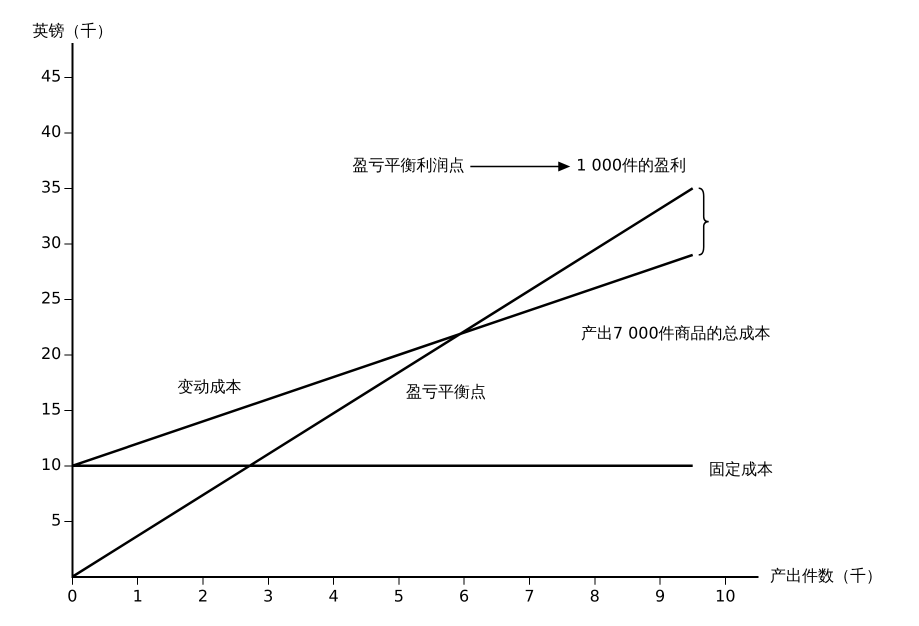 The width and height of the screenshot is (919, 626). Describe the element at coordinates (740, 468) in the screenshot. I see `annotation: 固定成本` at that location.